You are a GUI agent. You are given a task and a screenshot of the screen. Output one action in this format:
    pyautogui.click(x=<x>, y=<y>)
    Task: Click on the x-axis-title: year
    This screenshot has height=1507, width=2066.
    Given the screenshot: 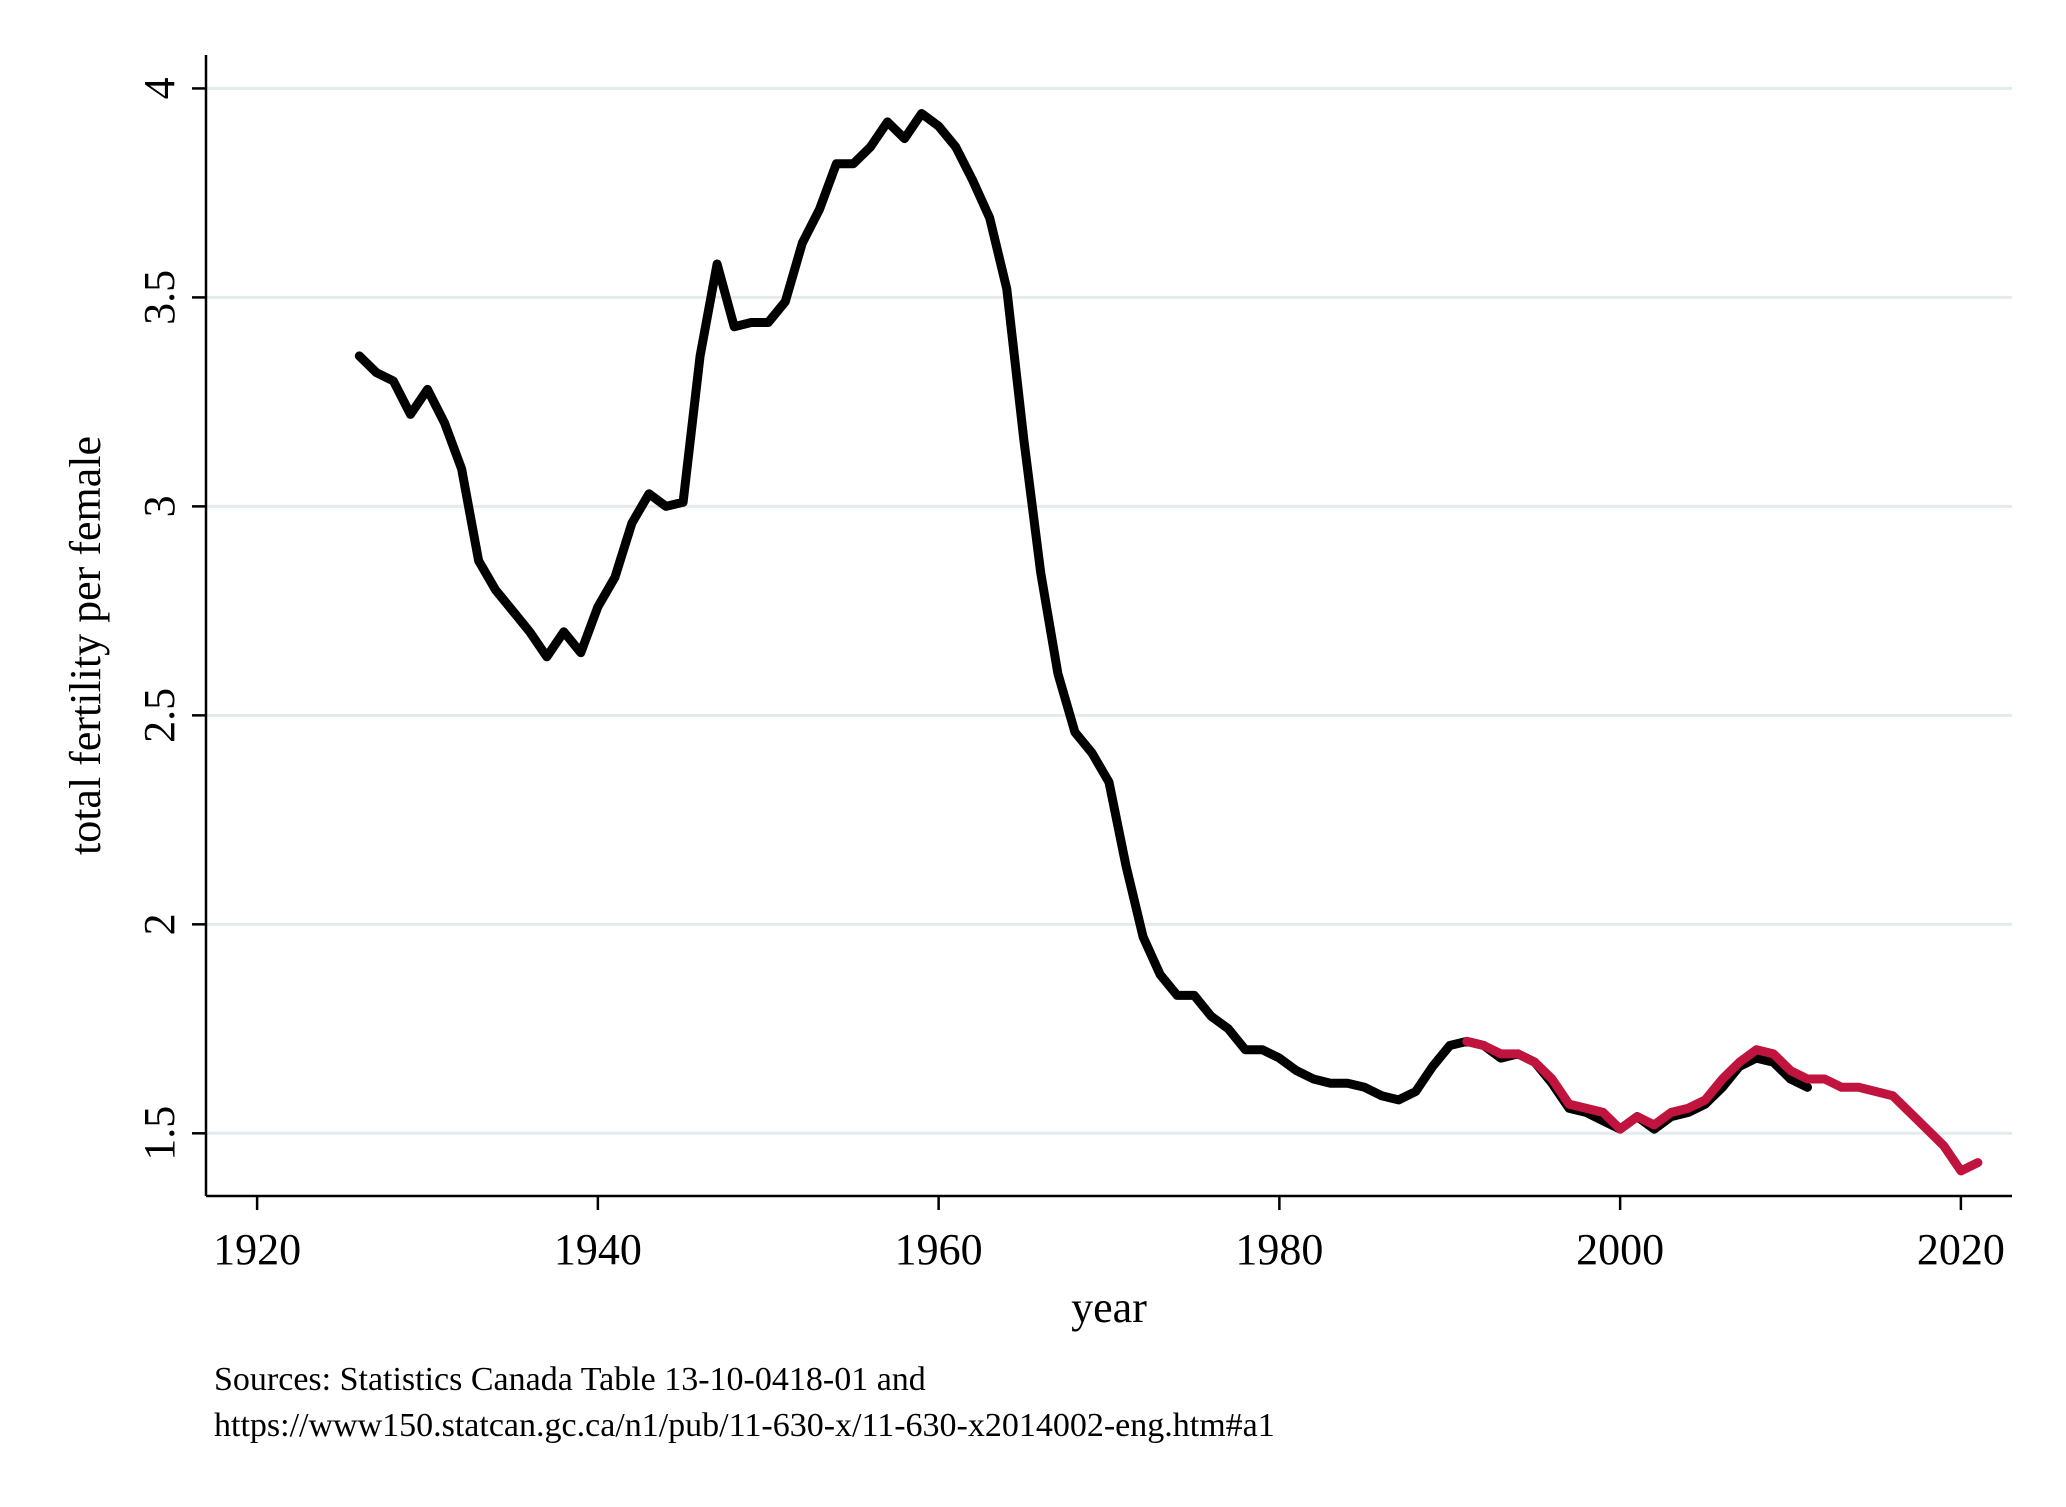 What is the action you would take?
    pyautogui.click(x=1109, y=1307)
    